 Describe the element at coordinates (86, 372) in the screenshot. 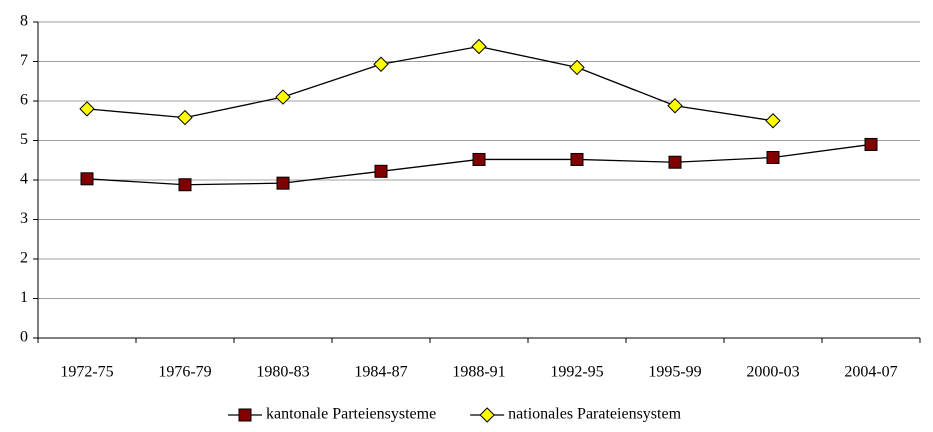

I see `x-tick-label: 1972-75` at that location.